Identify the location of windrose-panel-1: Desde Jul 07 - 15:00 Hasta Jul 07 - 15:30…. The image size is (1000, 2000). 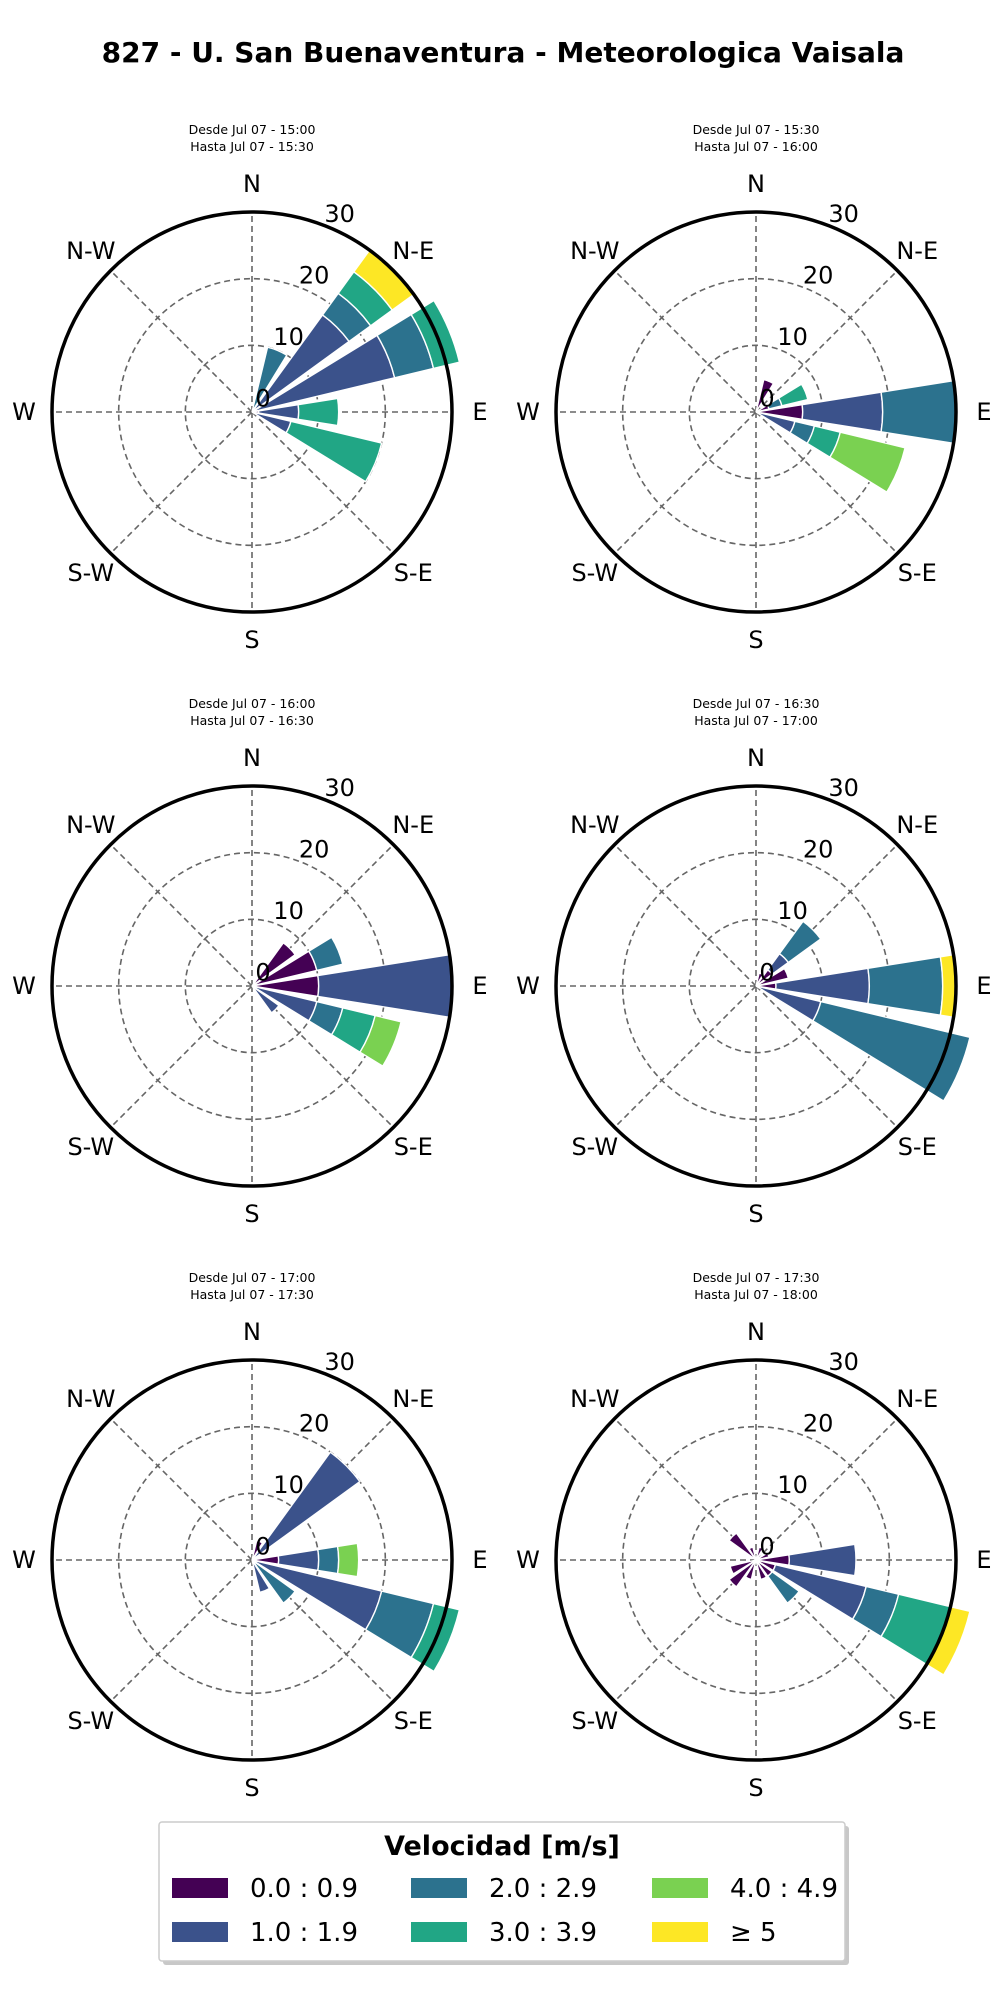
(249, 388).